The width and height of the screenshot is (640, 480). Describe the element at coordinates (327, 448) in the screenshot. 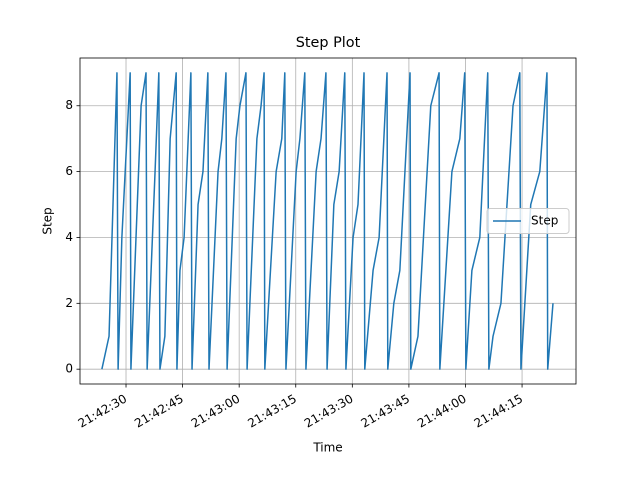

I see `x-axis-label: Time` at that location.